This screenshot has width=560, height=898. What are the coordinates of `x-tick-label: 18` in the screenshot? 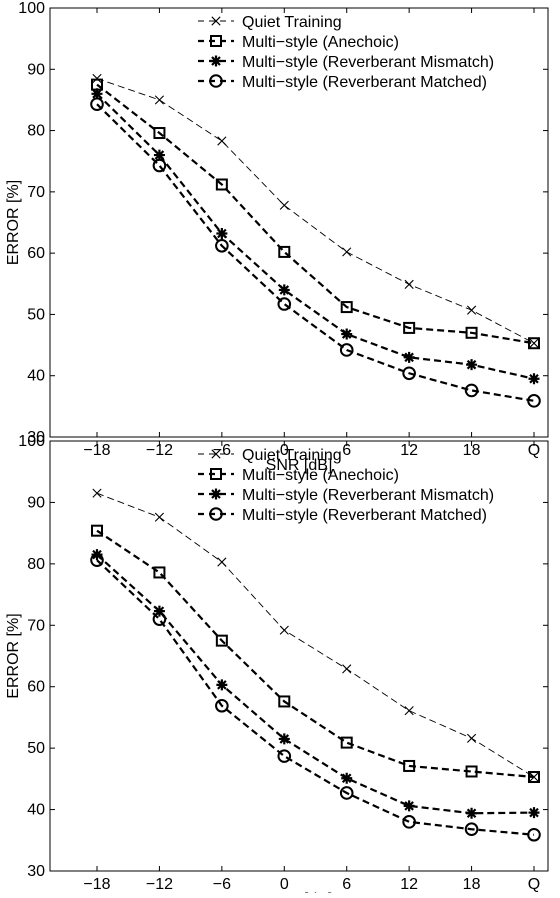 It's located at (472, 884).